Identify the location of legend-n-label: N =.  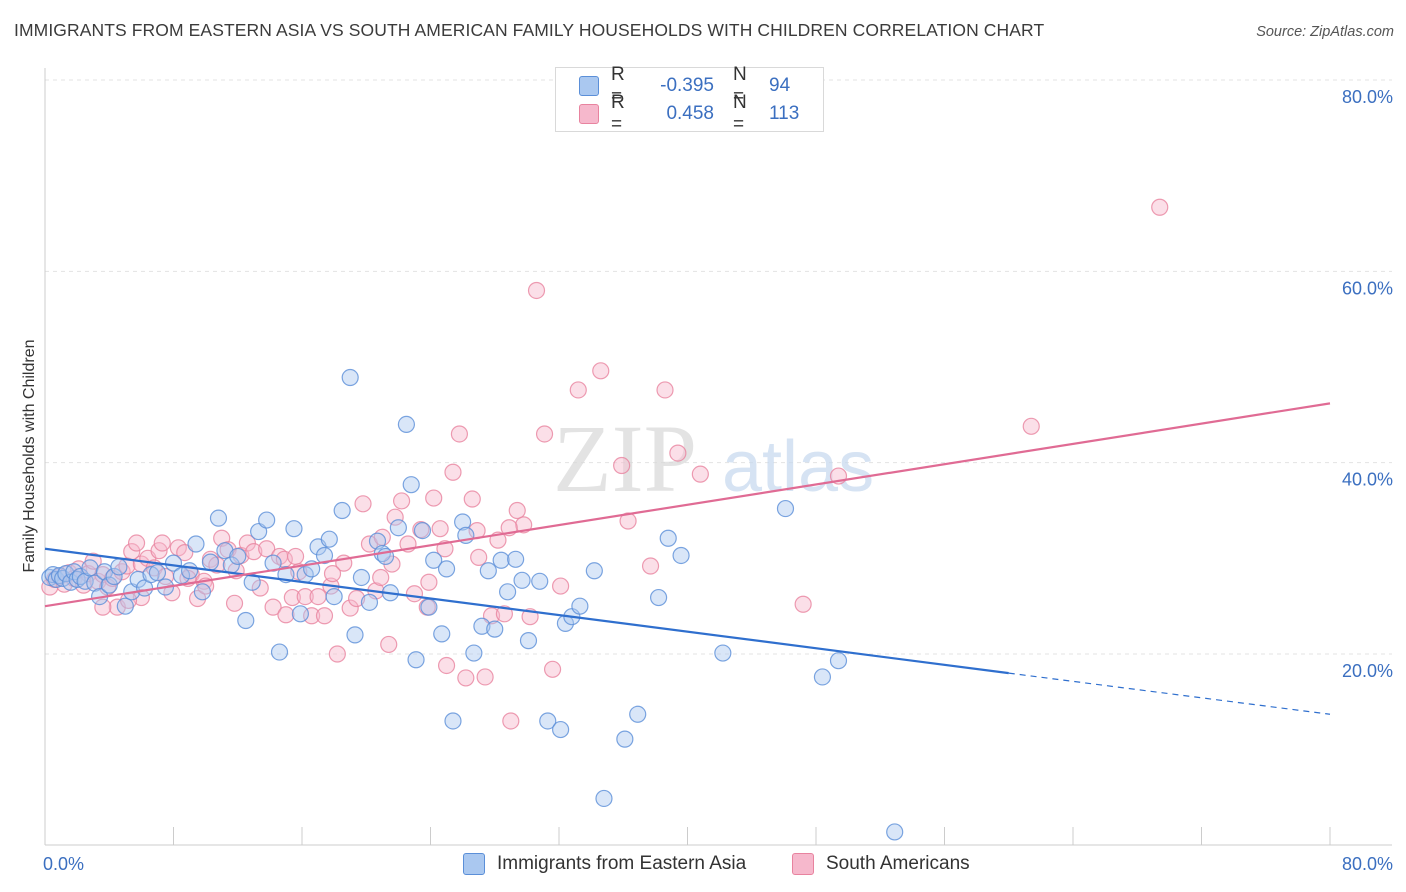
(740, 85).